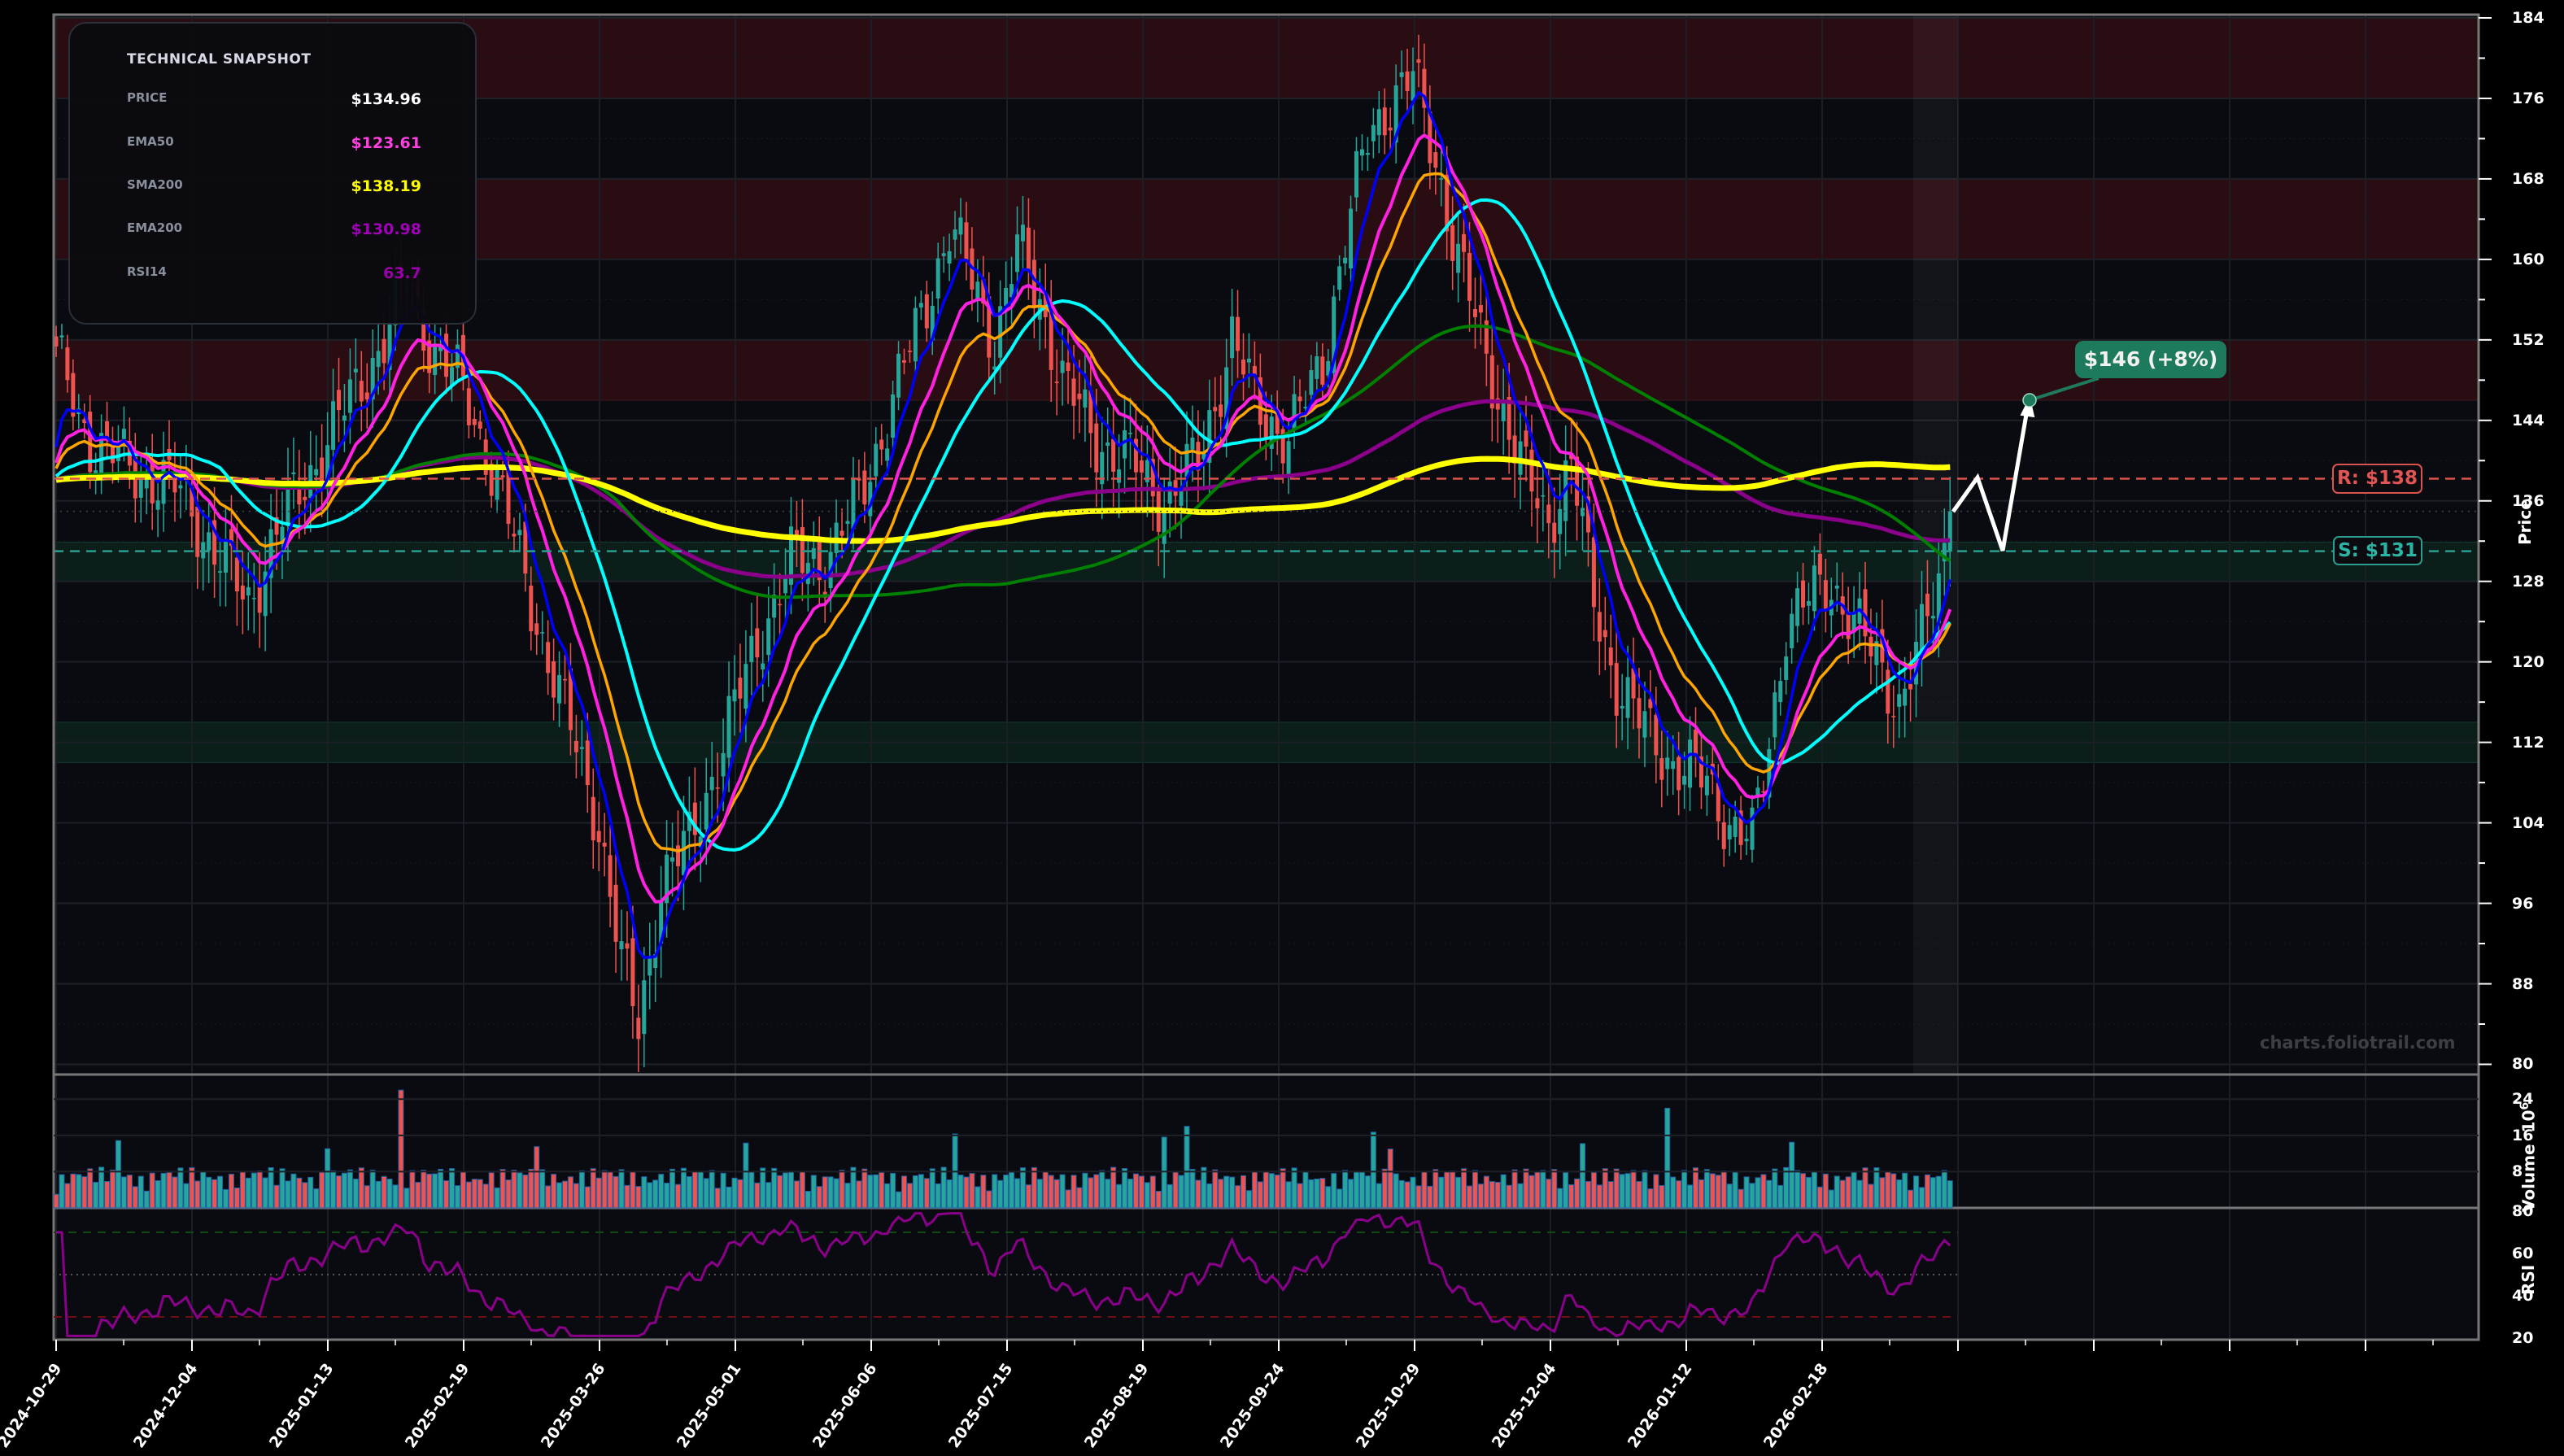 The height and width of the screenshot is (1456, 2564). What do you see at coordinates (1003, 500) in the screenshot?
I see `sma200-line` at bounding box center [1003, 500].